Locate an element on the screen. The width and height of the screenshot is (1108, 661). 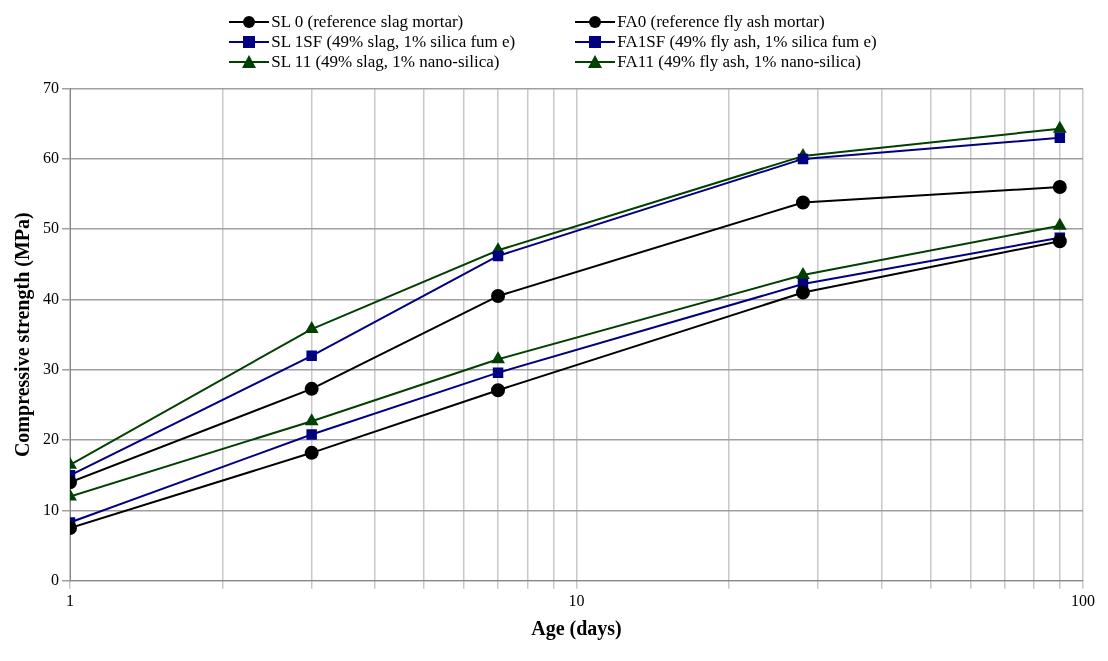
y-tick-label: 60 is located at coordinates (51, 158).